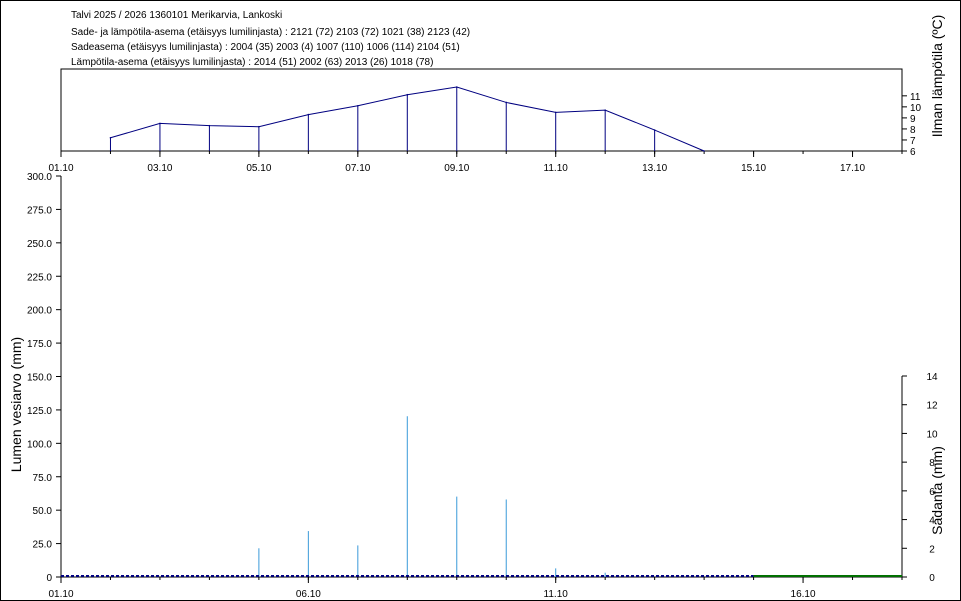 This screenshot has height=601, width=961. I want to click on temperature-x-tick-label: 03.10, so click(159, 168).